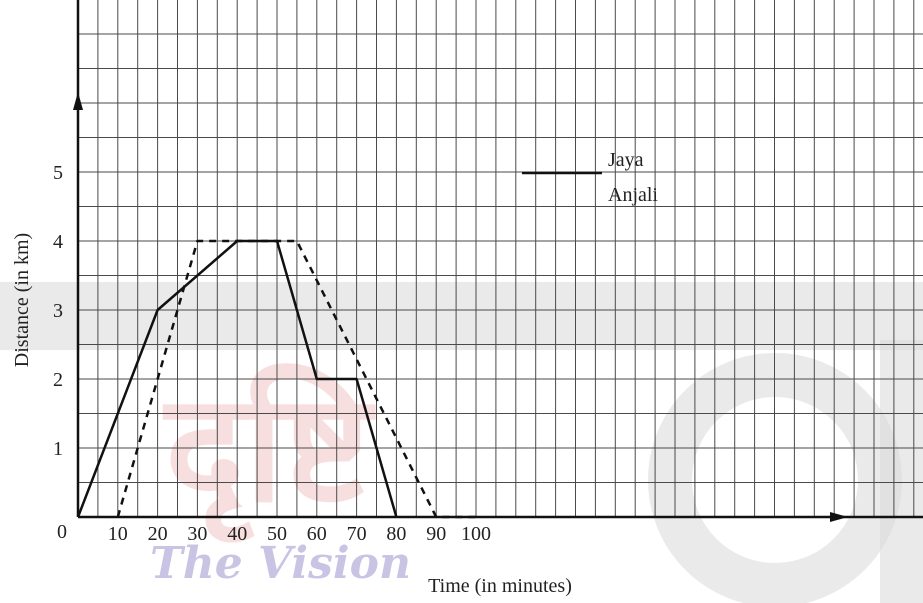 The image size is (923, 603). I want to click on y-tick-label: 2, so click(58, 380).